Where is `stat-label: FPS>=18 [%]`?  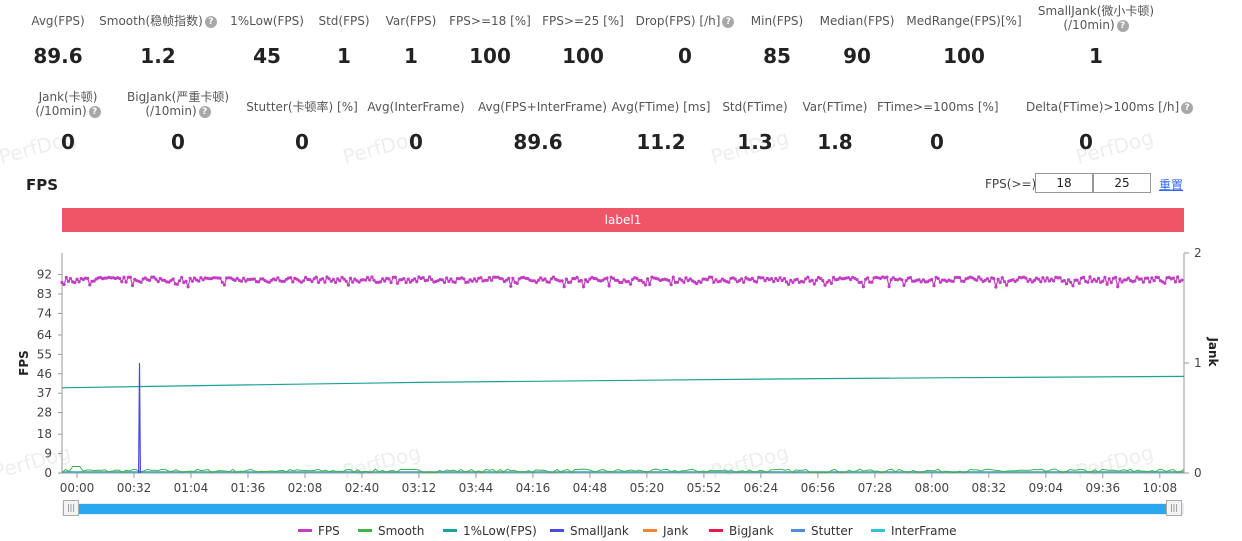 stat-label: FPS>=18 [%] is located at coordinates (490, 16).